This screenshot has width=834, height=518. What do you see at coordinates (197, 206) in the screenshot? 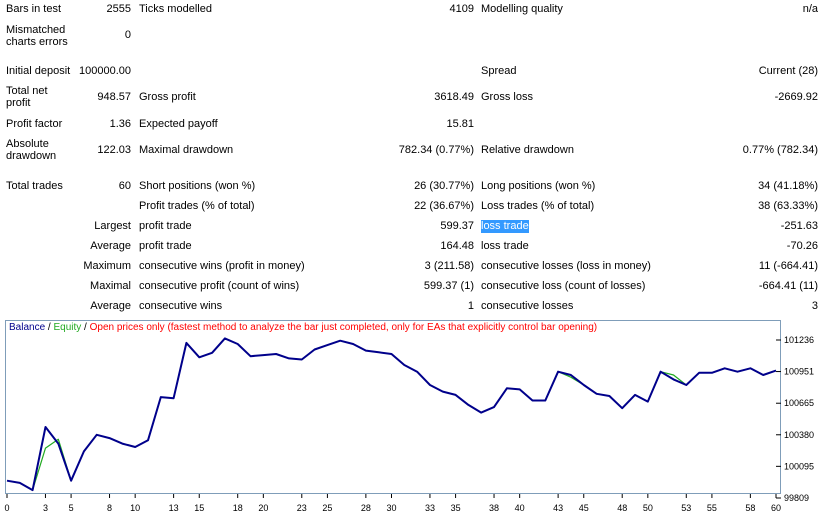
I see `profit-trades-label: Profit trades (% of total)` at bounding box center [197, 206].